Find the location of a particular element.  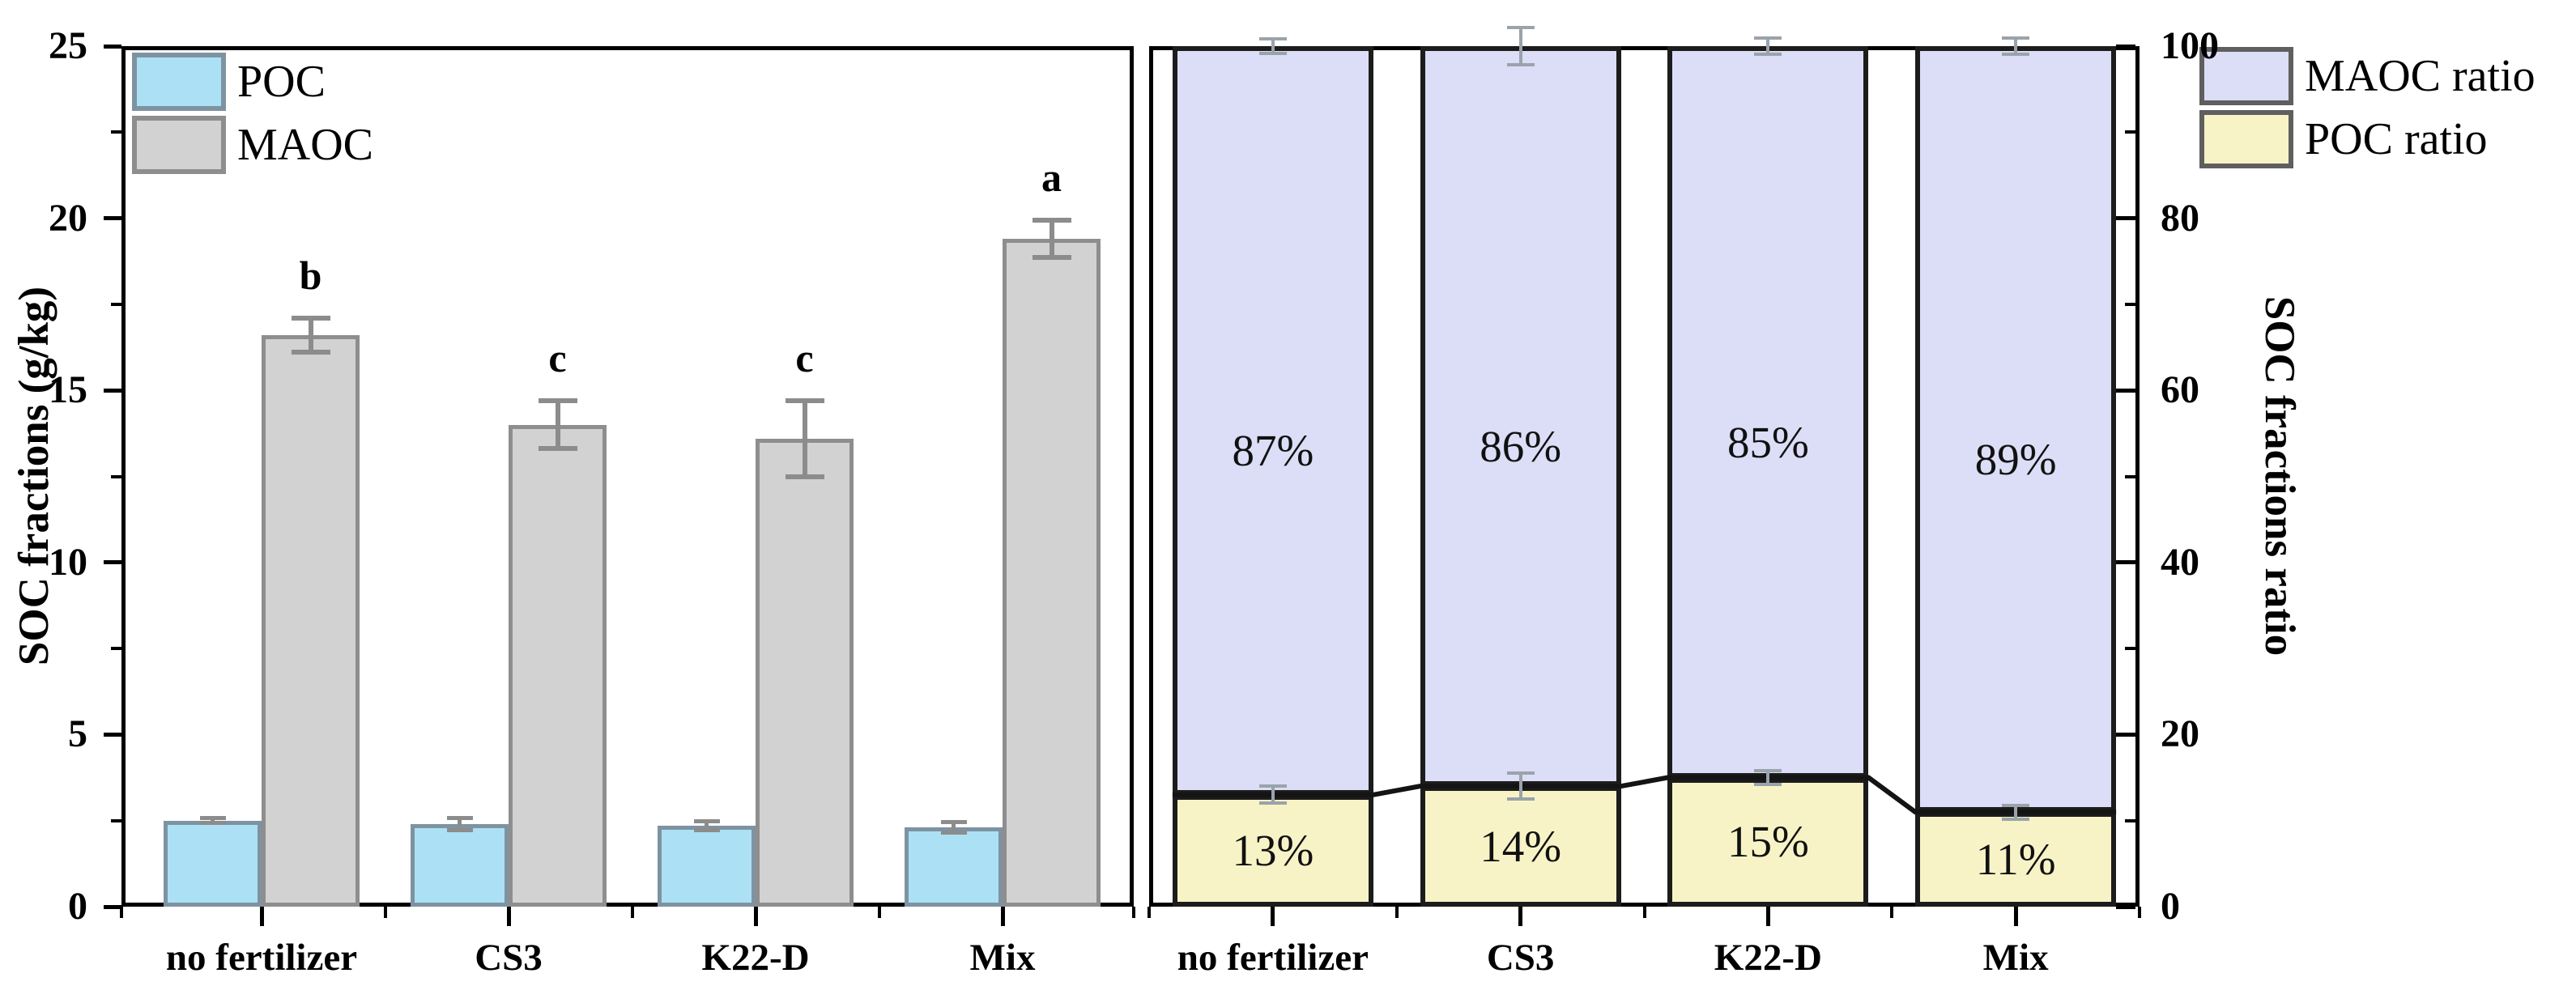

poc-ratio-percent-label: 13% is located at coordinates (1273, 850).